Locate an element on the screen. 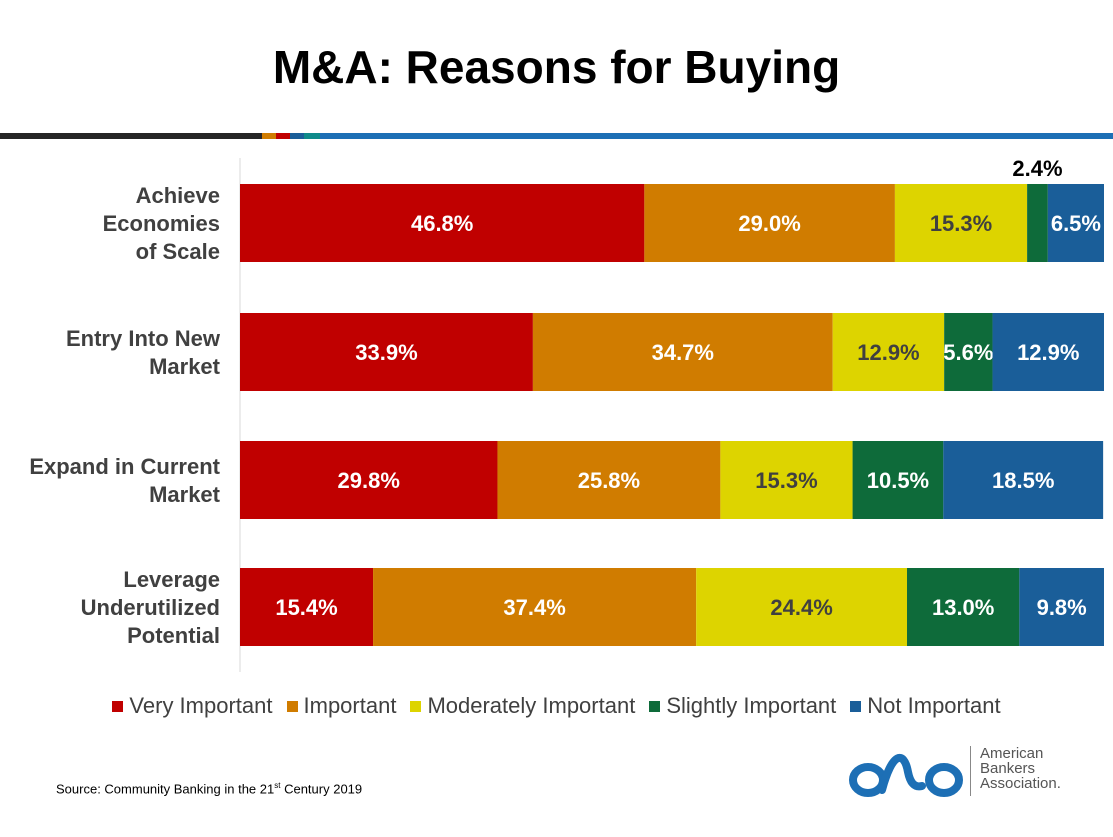  aba-logo-mark-icon is located at coordinates (906, 775).